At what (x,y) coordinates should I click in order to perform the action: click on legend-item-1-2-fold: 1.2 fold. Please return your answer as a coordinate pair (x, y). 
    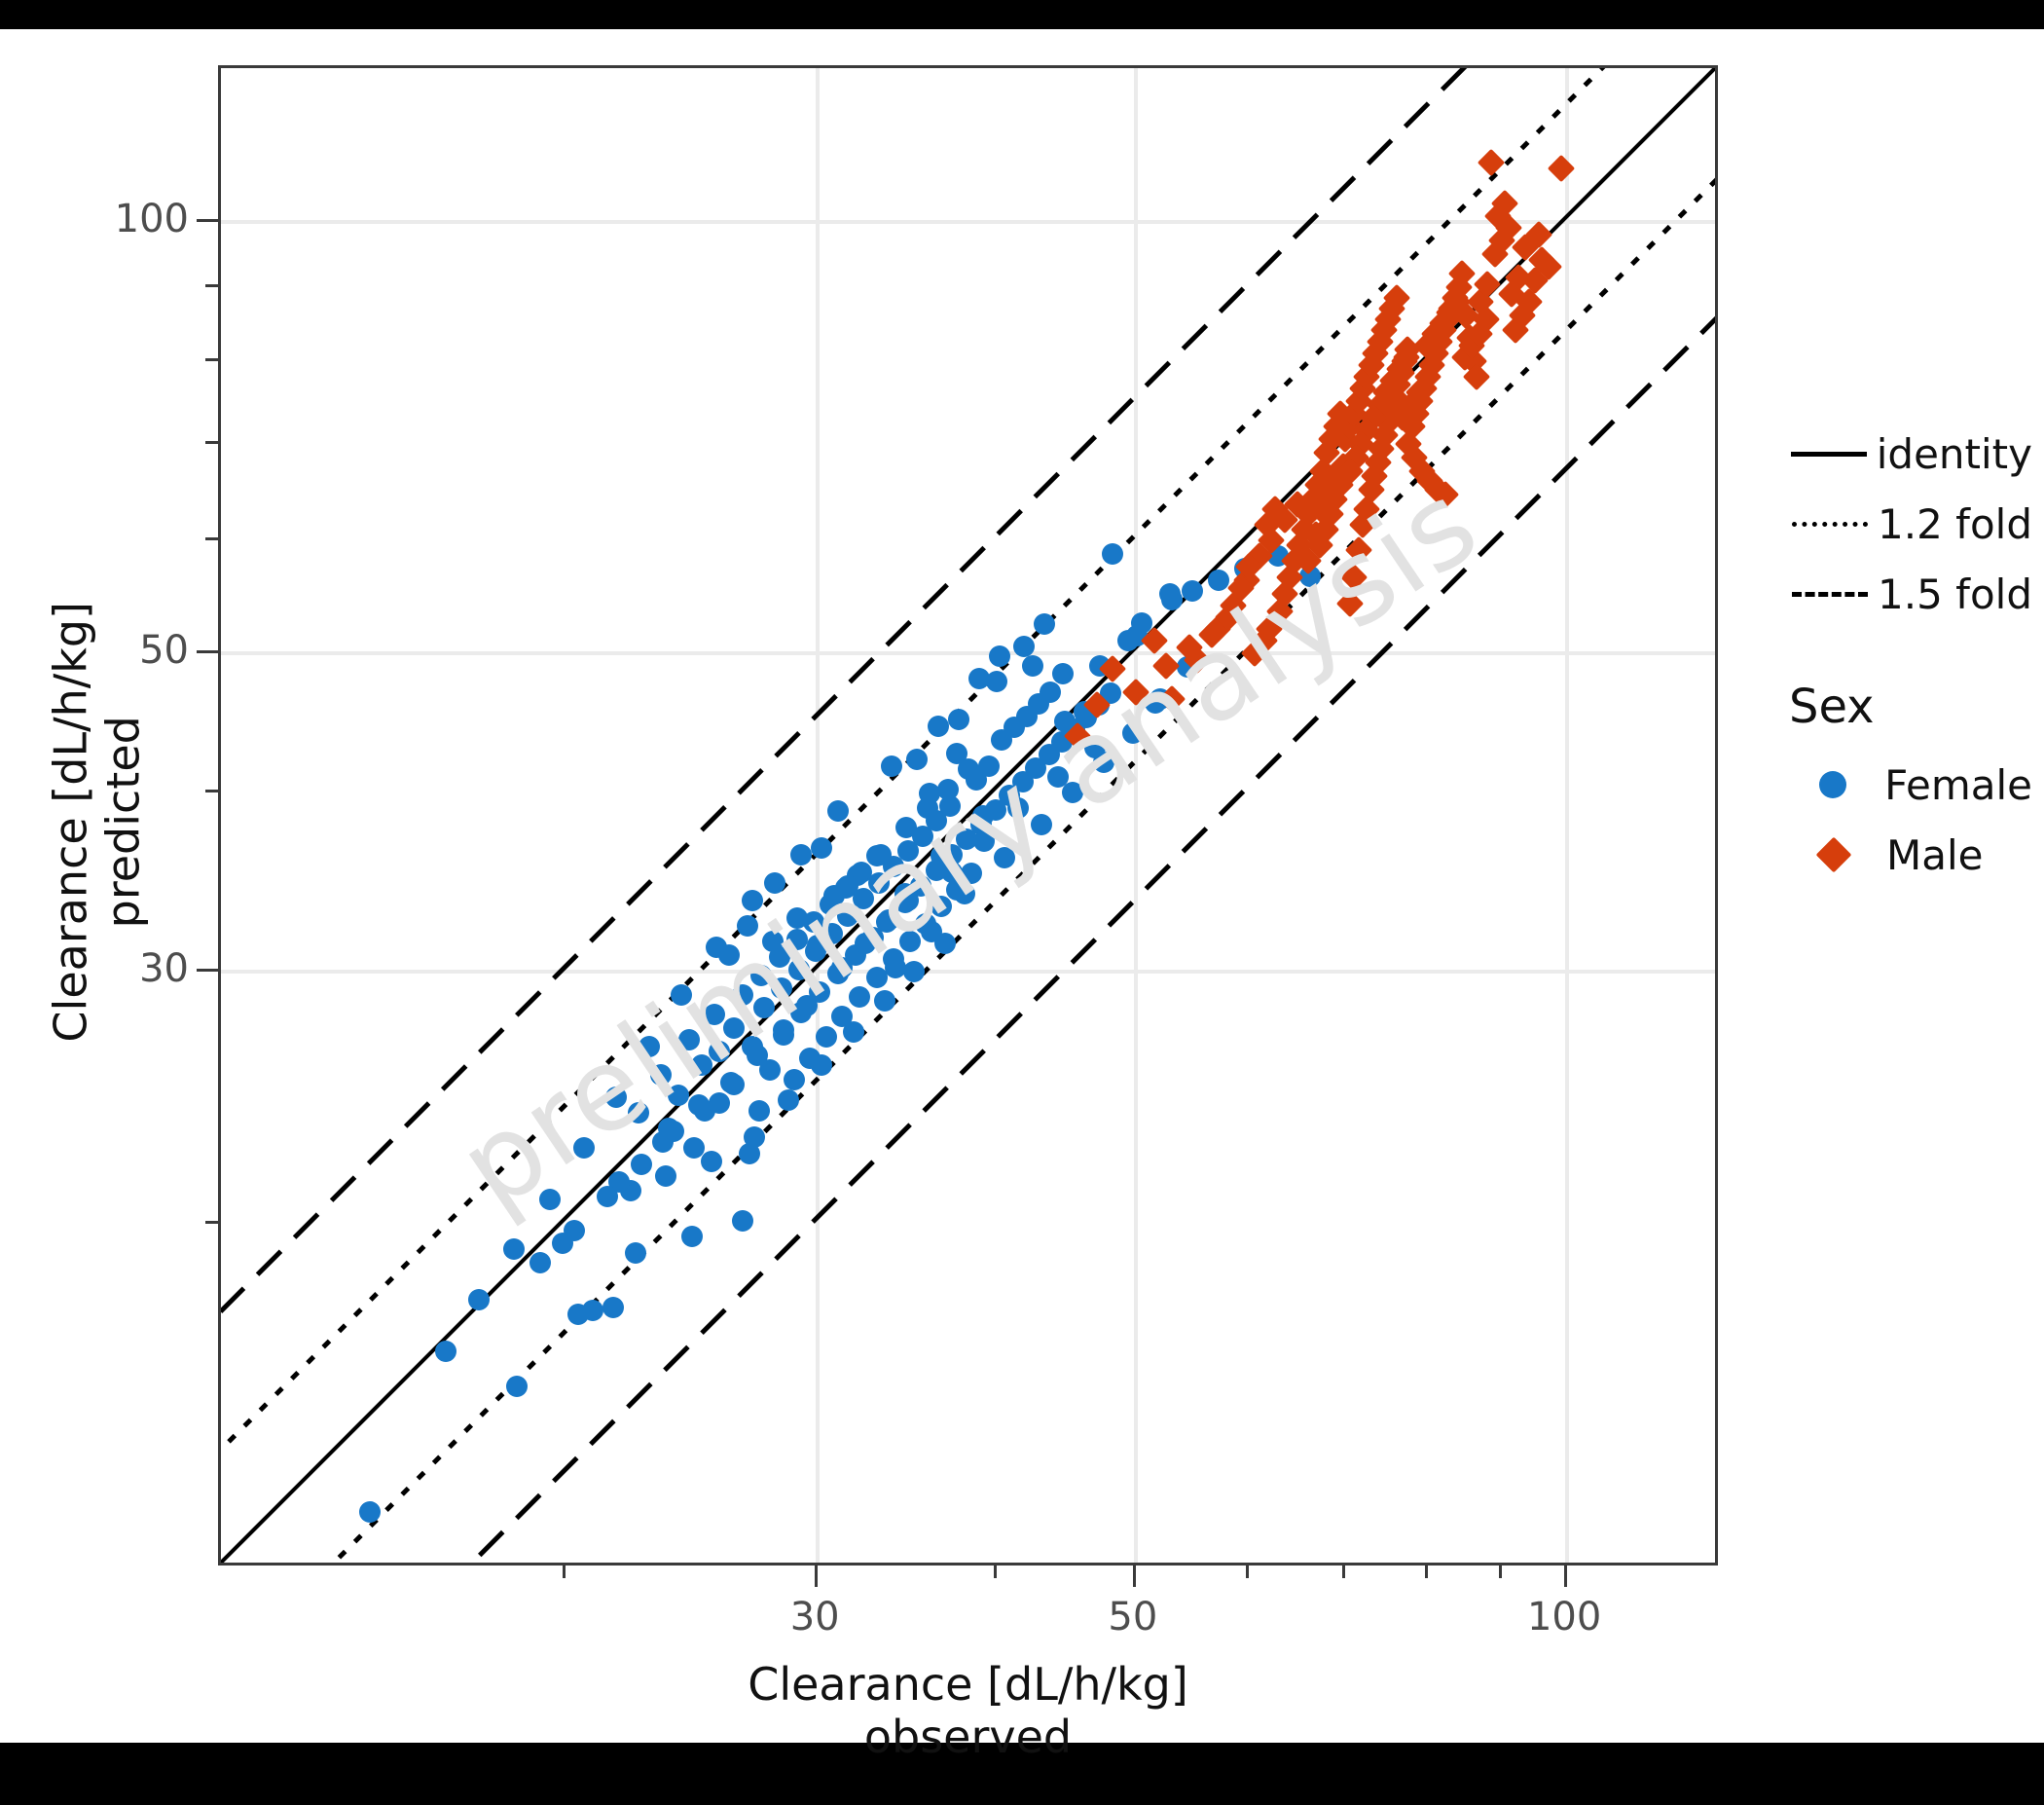
    Looking at the image, I should click on (1911, 524).